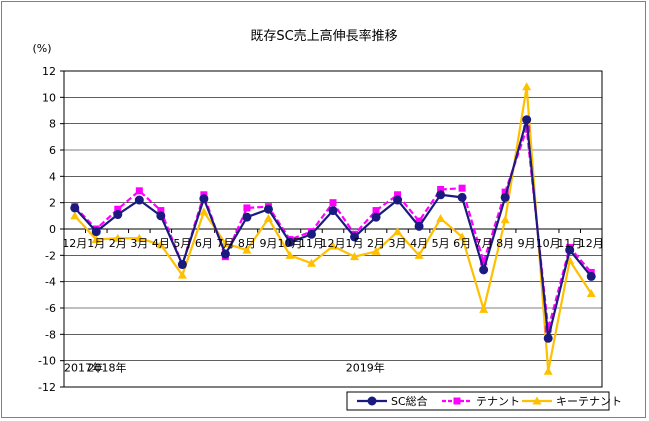 The image size is (649, 421). I want to click on x-tick-label: 4月, so click(161, 243).